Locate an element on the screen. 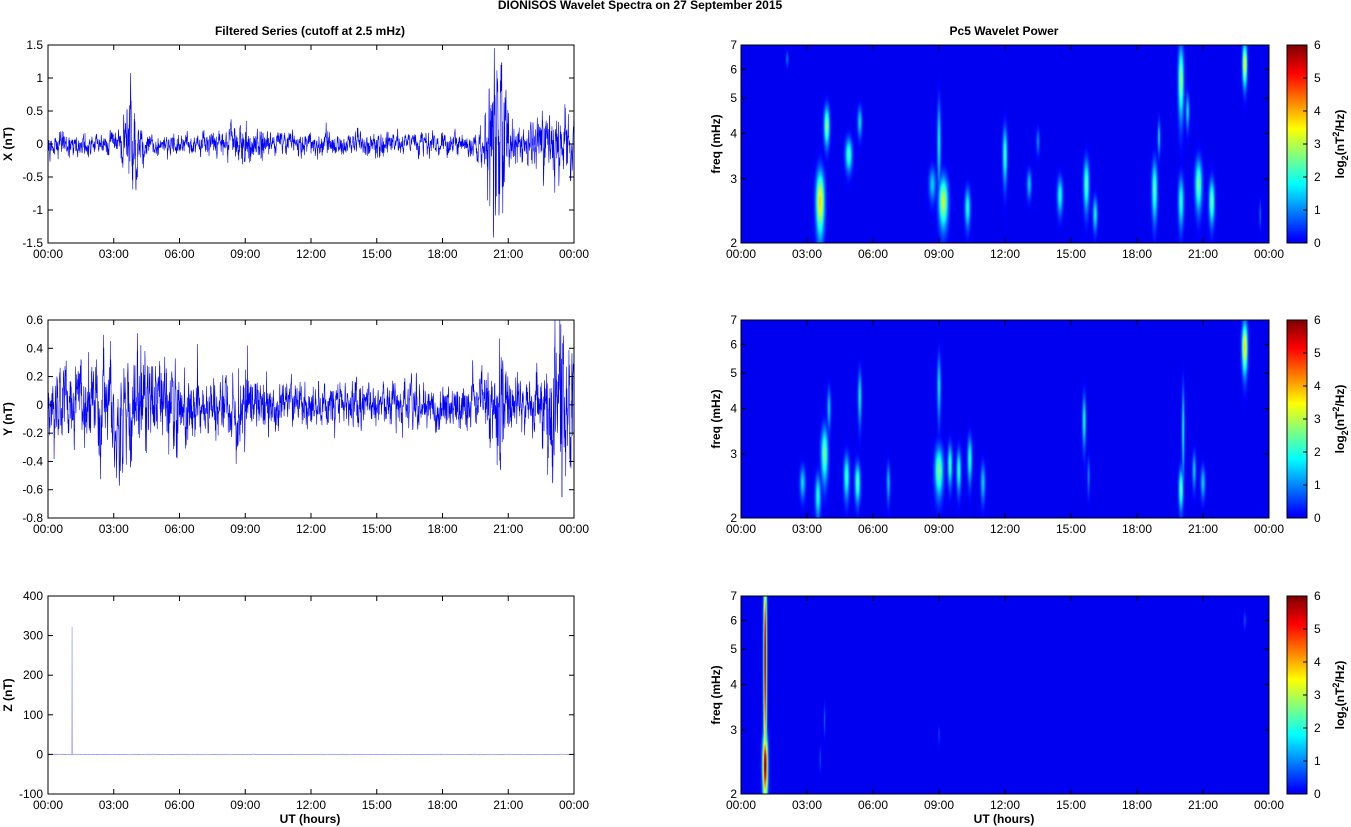 This screenshot has width=1351, height=827. wz-cbtick-label-6: 6 is located at coordinates (1317, 596).